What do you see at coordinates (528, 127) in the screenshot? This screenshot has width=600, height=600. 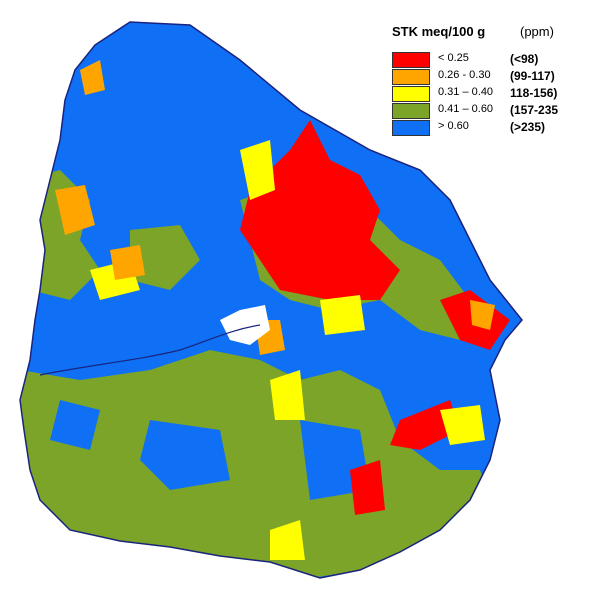 I see `legend-ppm: (>235)` at bounding box center [528, 127].